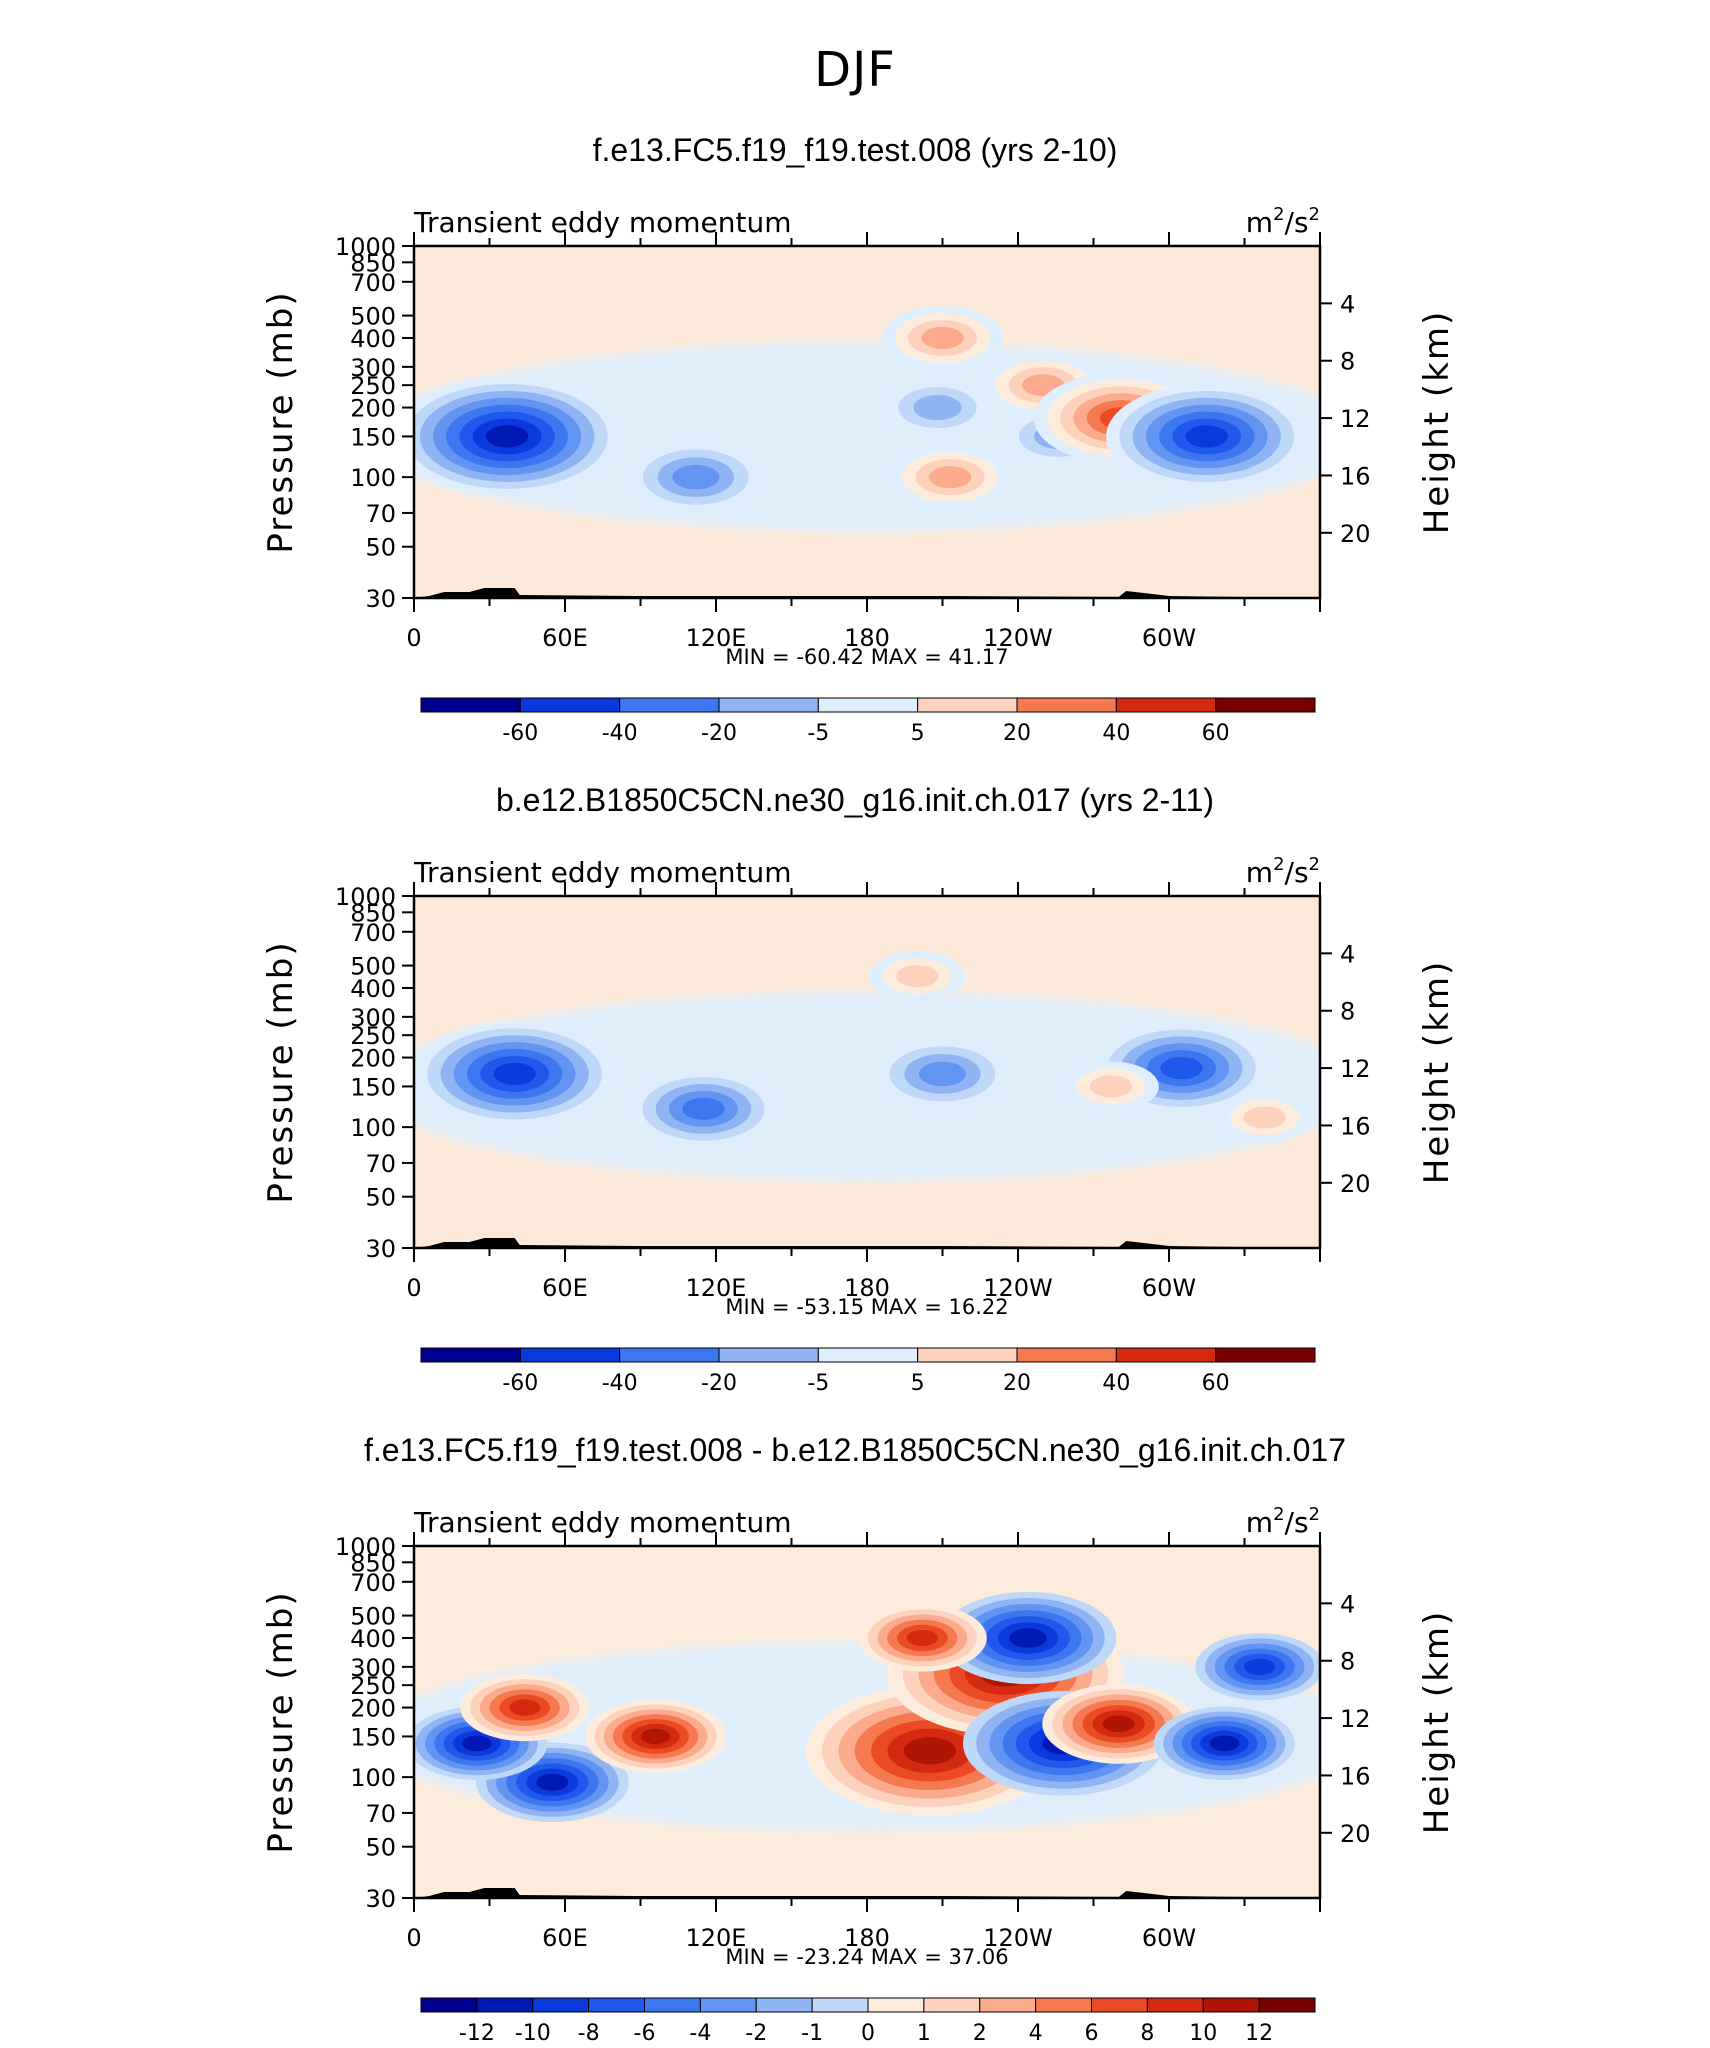  What do you see at coordinates (924, 2033) in the screenshot?
I see `colorbar-label: 1` at bounding box center [924, 2033].